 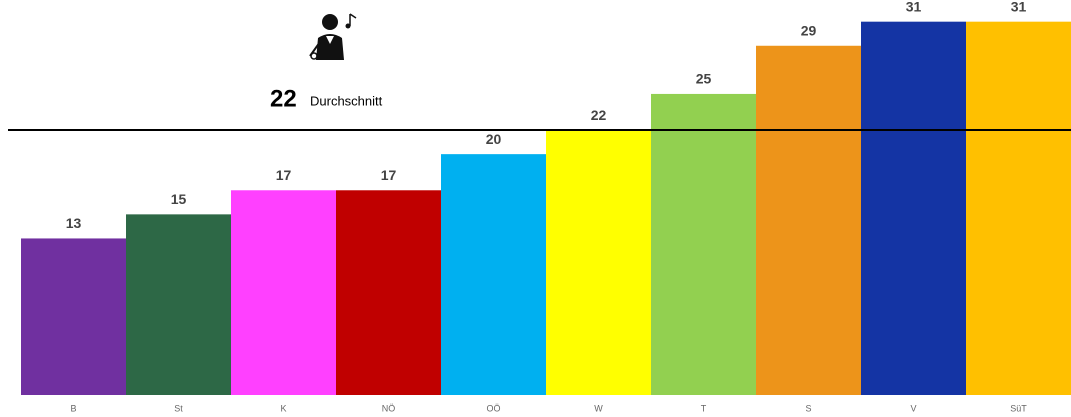 What do you see at coordinates (809, 30) in the screenshot?
I see `data-label: 29` at bounding box center [809, 30].